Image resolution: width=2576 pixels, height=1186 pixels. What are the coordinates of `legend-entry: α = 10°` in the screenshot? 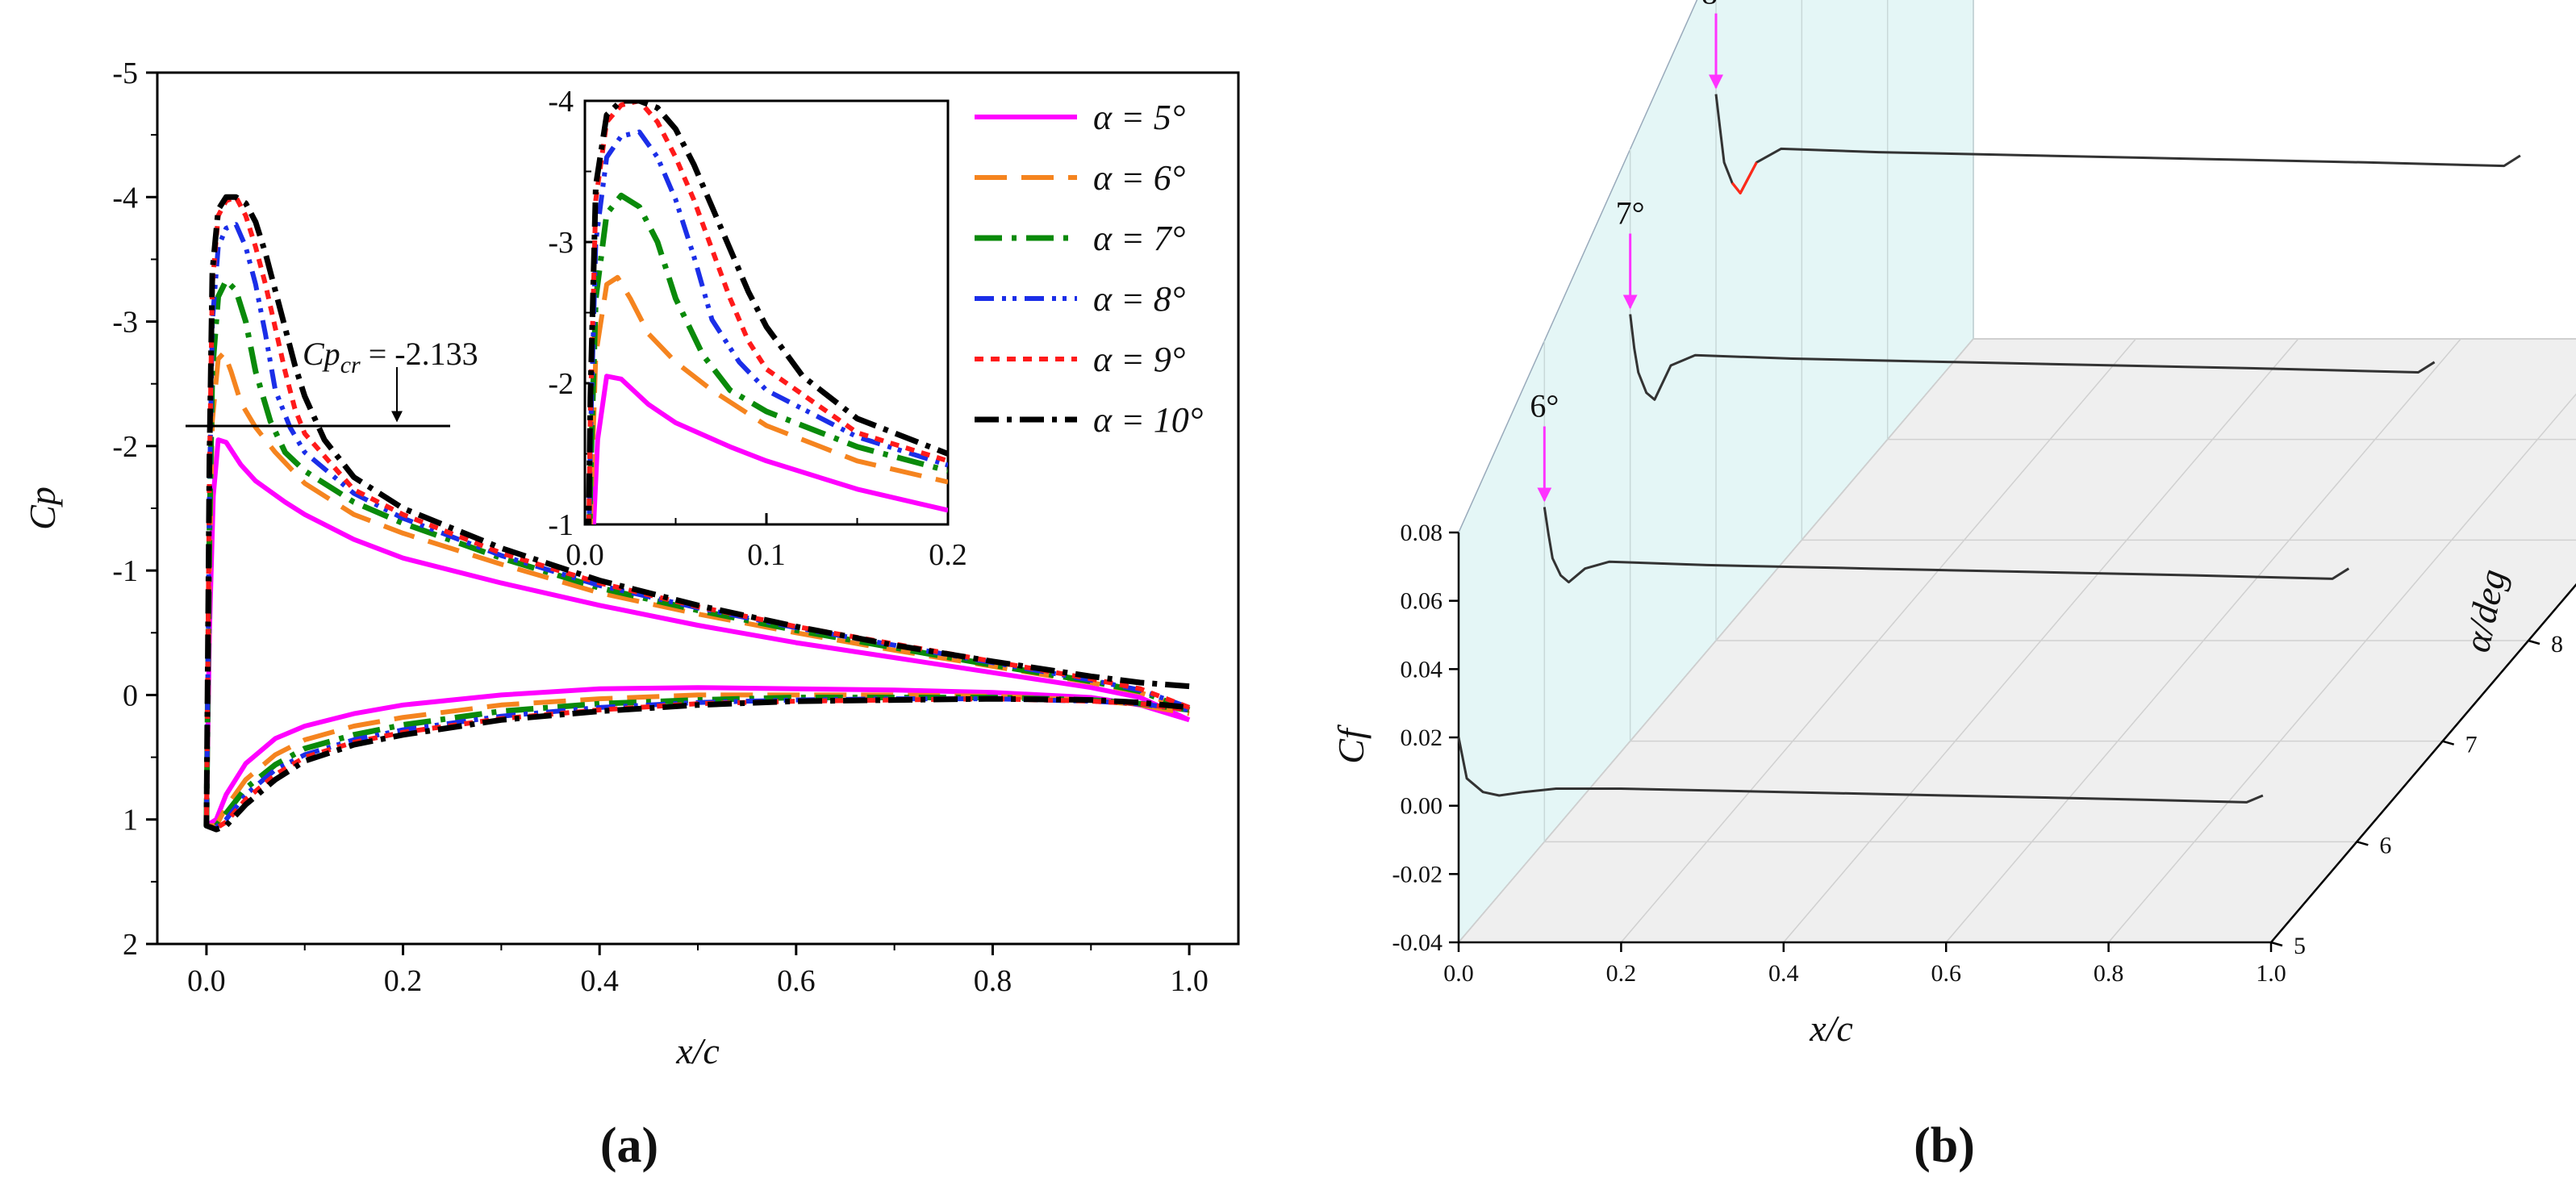 It's located at (1148, 420).